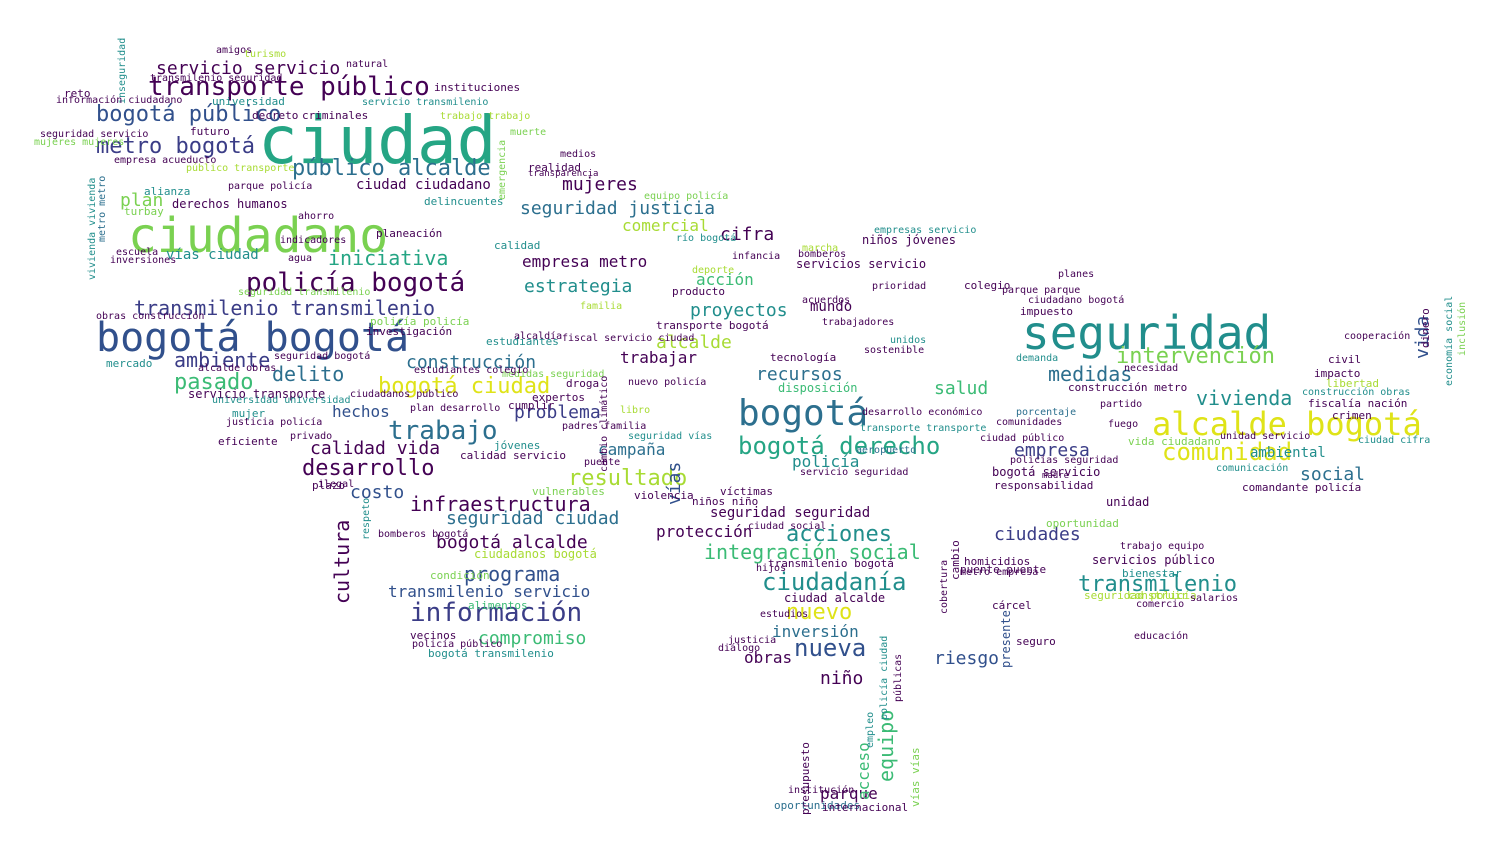  Describe the element at coordinates (433, 635) in the screenshot. I see `word: vecinos` at that location.